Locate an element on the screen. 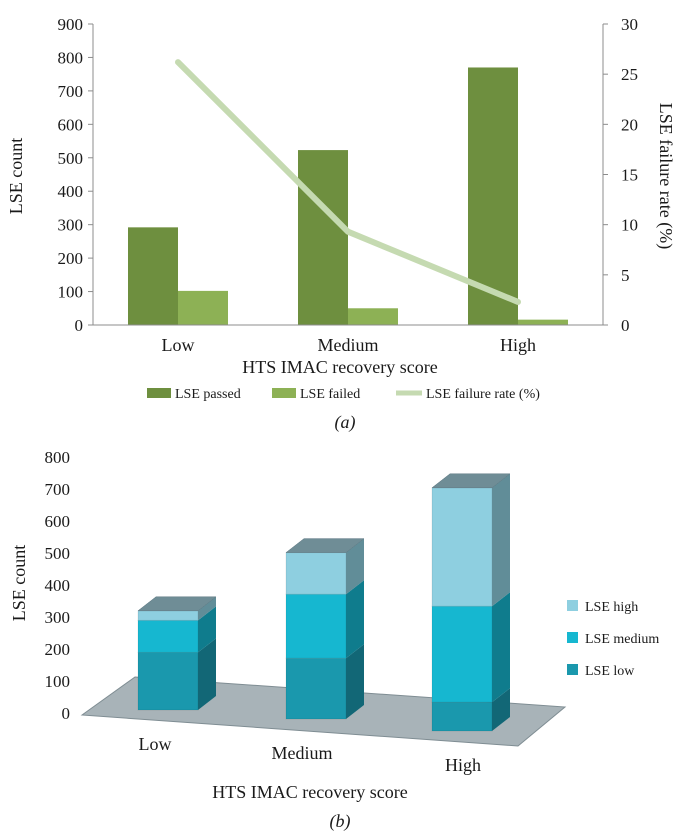 This screenshot has width=677, height=833. bar-lse-failed-medium is located at coordinates (373, 316).